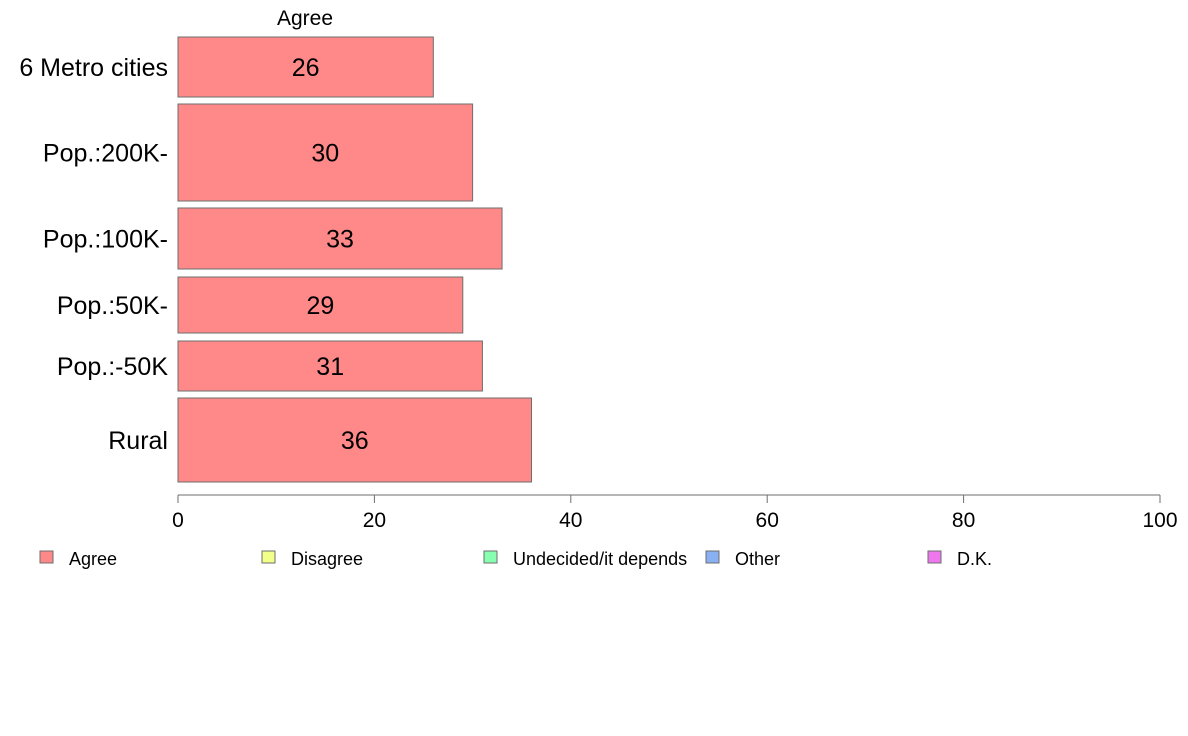  I want to click on x-tick-label: 40, so click(570, 520).